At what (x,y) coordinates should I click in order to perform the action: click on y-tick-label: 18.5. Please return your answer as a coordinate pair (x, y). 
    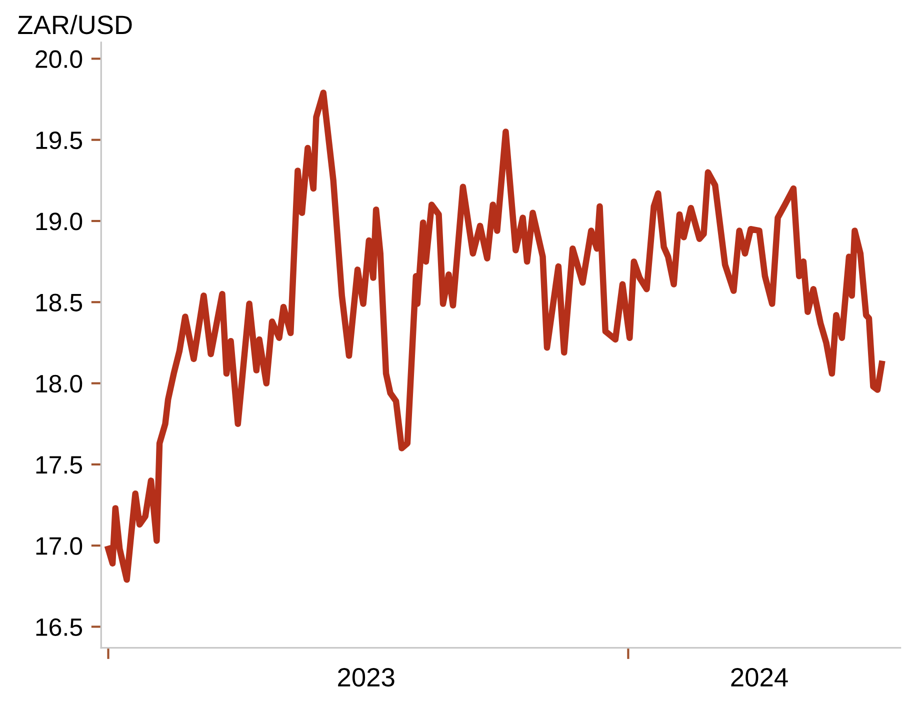
    Looking at the image, I should click on (59, 303).